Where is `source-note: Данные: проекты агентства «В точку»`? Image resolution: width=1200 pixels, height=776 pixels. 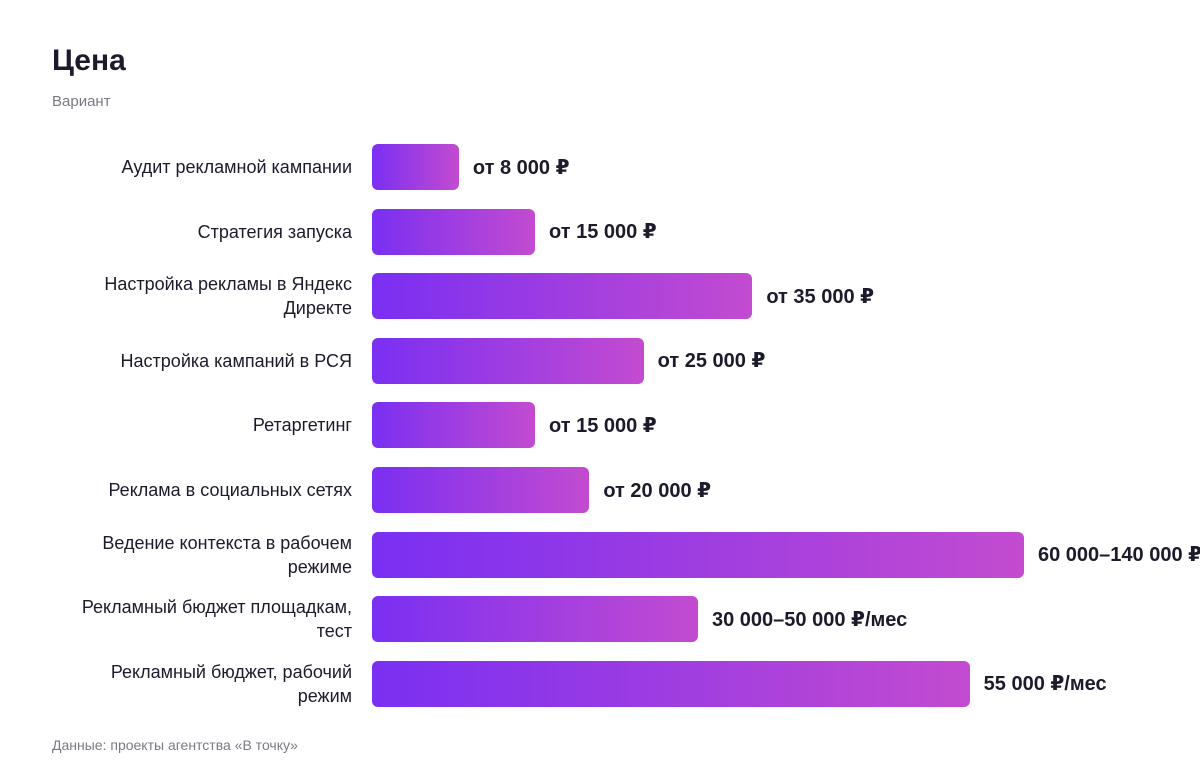
source-note: Данные: проекты агентства «В точку» is located at coordinates (175, 745).